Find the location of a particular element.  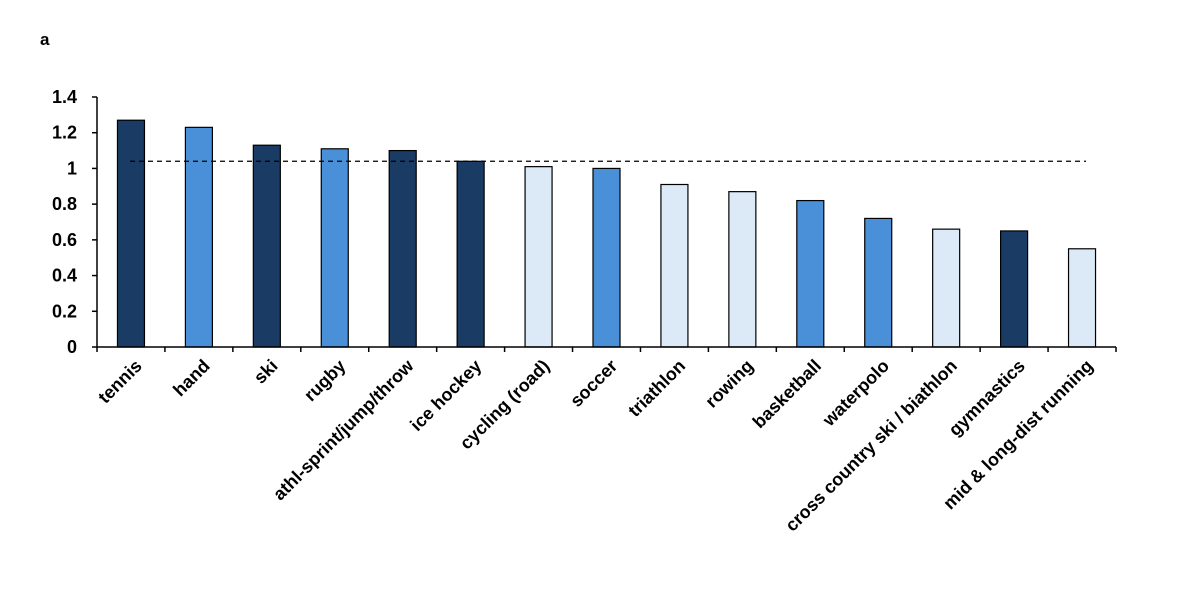

panel-label: a is located at coordinates (45, 39).